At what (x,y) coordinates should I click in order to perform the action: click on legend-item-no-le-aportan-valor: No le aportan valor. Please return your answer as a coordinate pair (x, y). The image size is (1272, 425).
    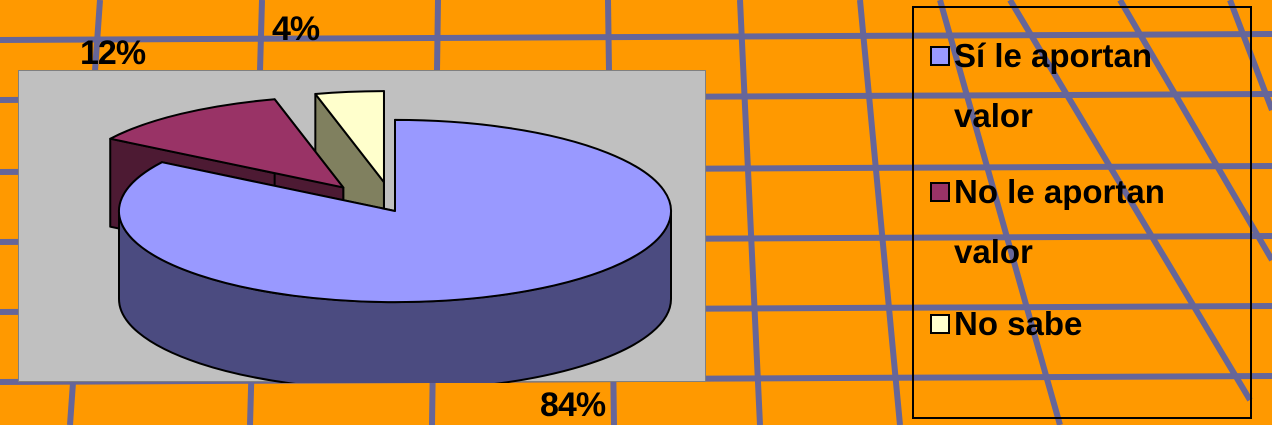
    Looking at the image, I should click on (1087, 222).